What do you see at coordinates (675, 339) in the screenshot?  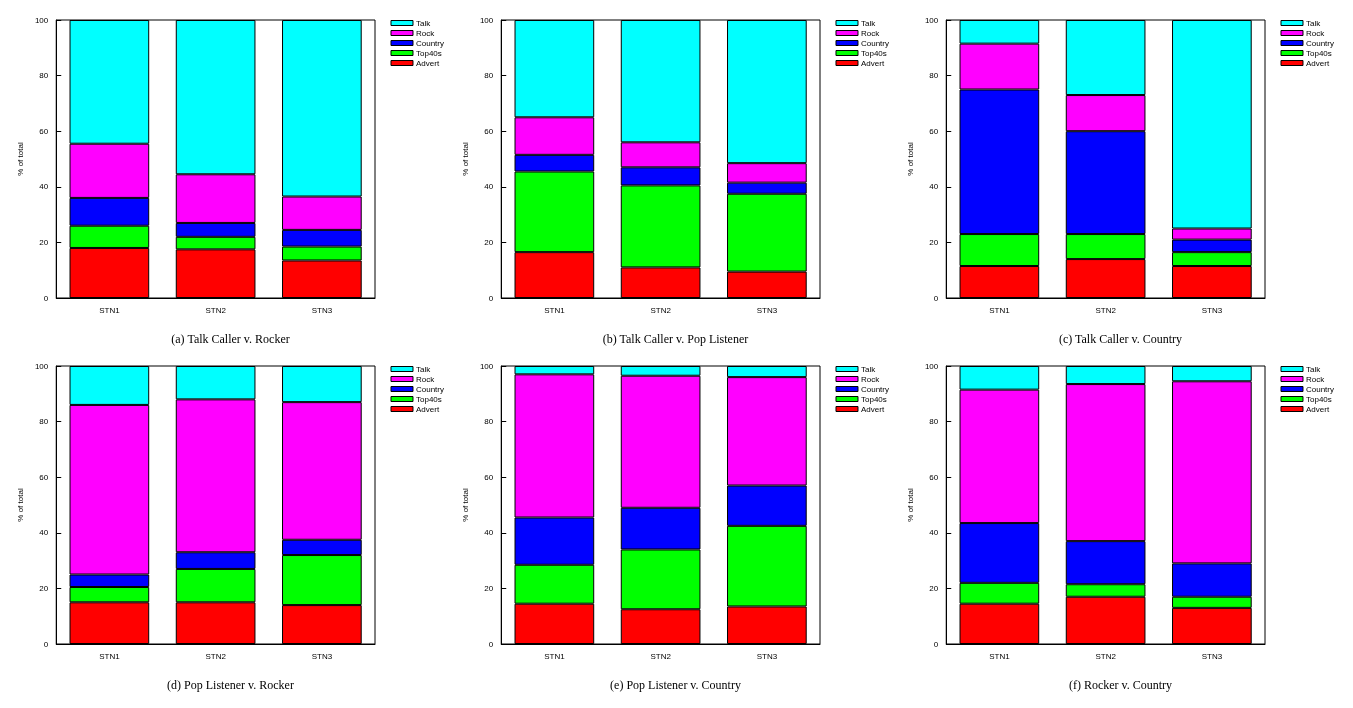 I see `text: (b) Talk Caller v. Pop Listener` at bounding box center [675, 339].